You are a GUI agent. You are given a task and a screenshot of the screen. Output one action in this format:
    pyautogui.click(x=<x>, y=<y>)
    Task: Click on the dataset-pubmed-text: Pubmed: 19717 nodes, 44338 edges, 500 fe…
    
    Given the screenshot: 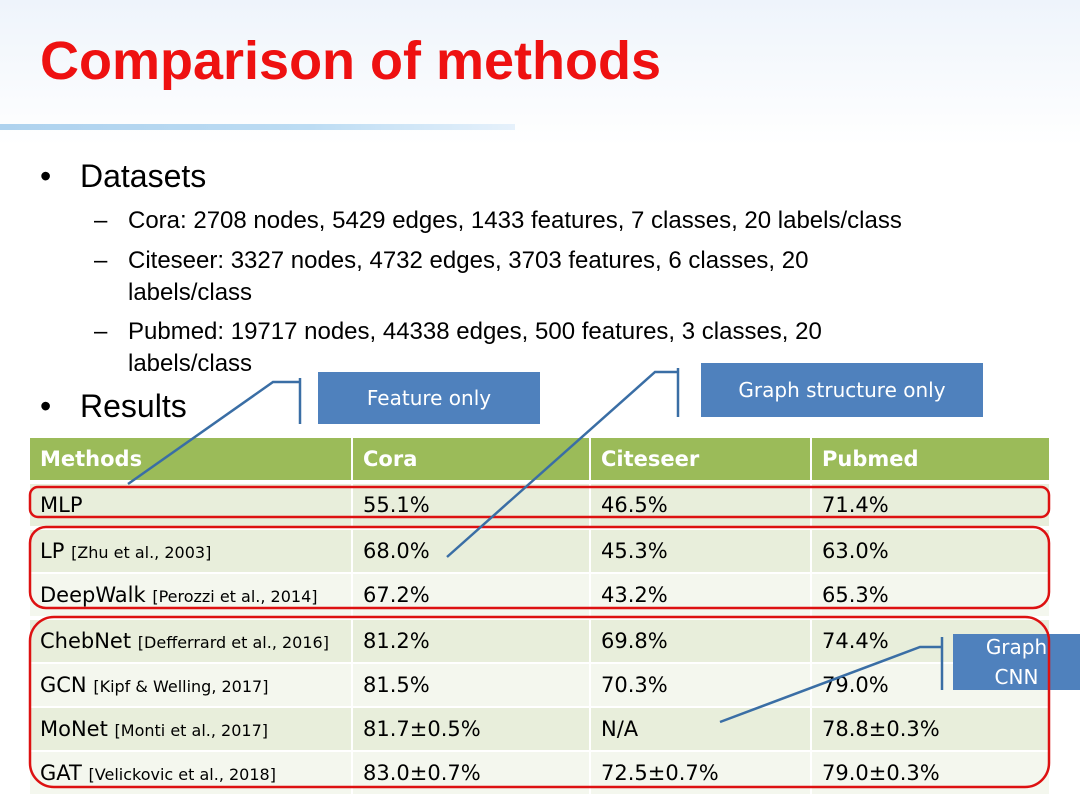 What is the action you would take?
    pyautogui.click(x=475, y=331)
    